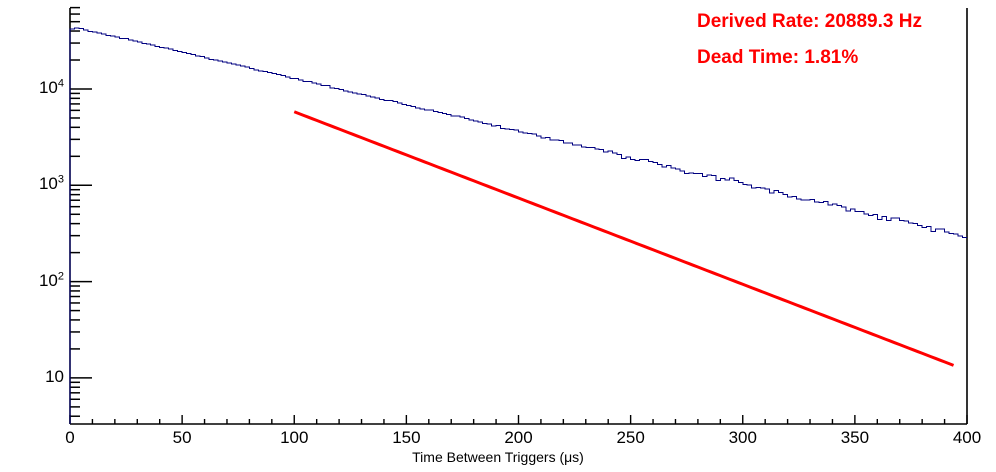 This screenshot has width=996, height=472. Describe the element at coordinates (54, 376) in the screenshot. I see `y-tick-label-10: 10` at that location.